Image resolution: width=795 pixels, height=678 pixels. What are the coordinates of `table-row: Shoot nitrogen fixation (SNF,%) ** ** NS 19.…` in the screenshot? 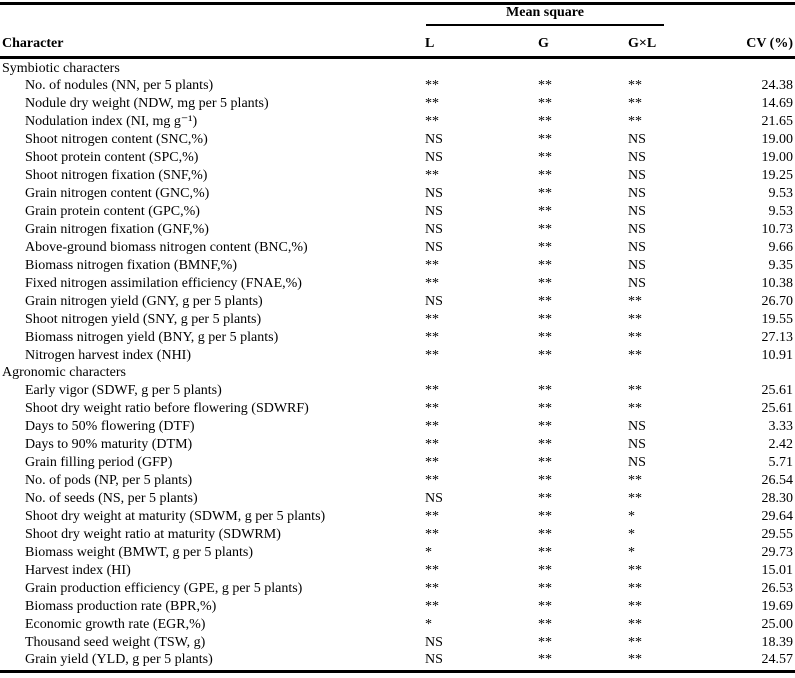 It's located at (397, 176).